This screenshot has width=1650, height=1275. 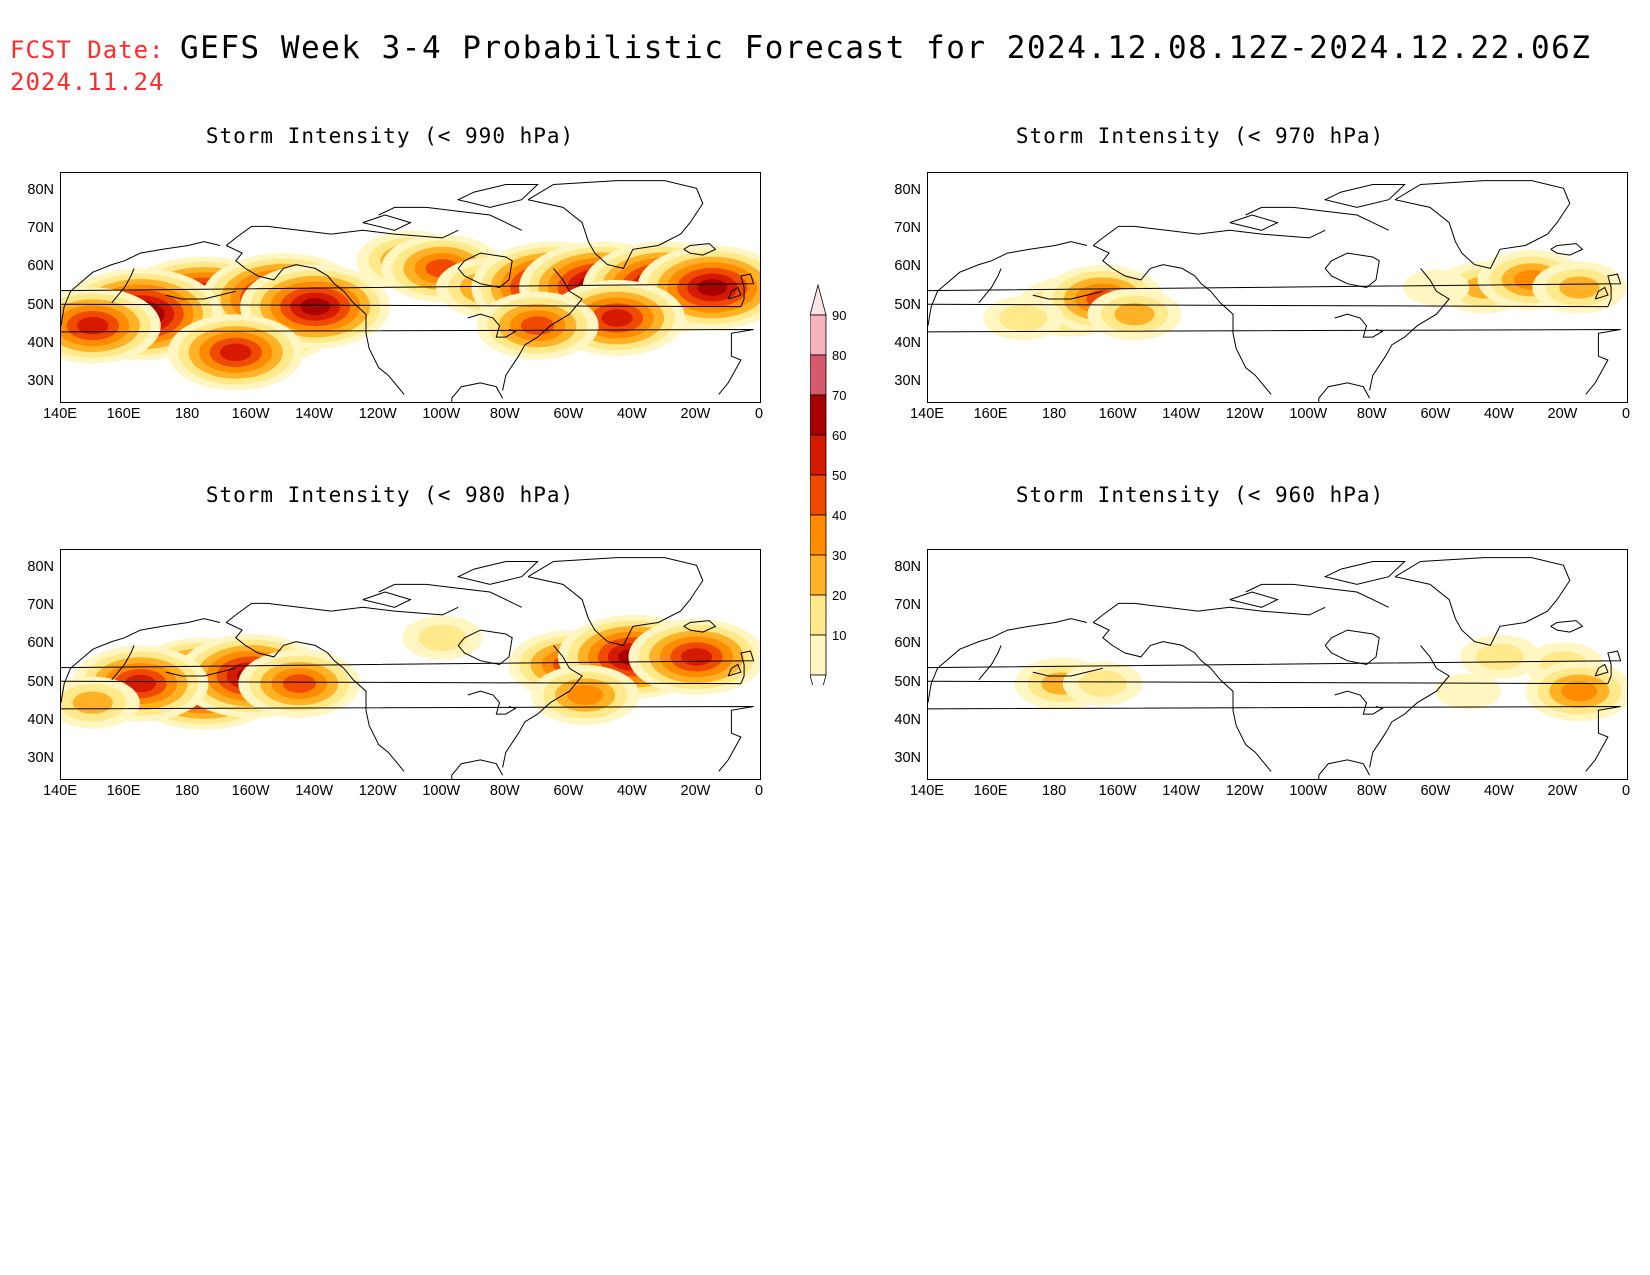 I want to click on colorbar-label: 80, so click(x=839, y=355).